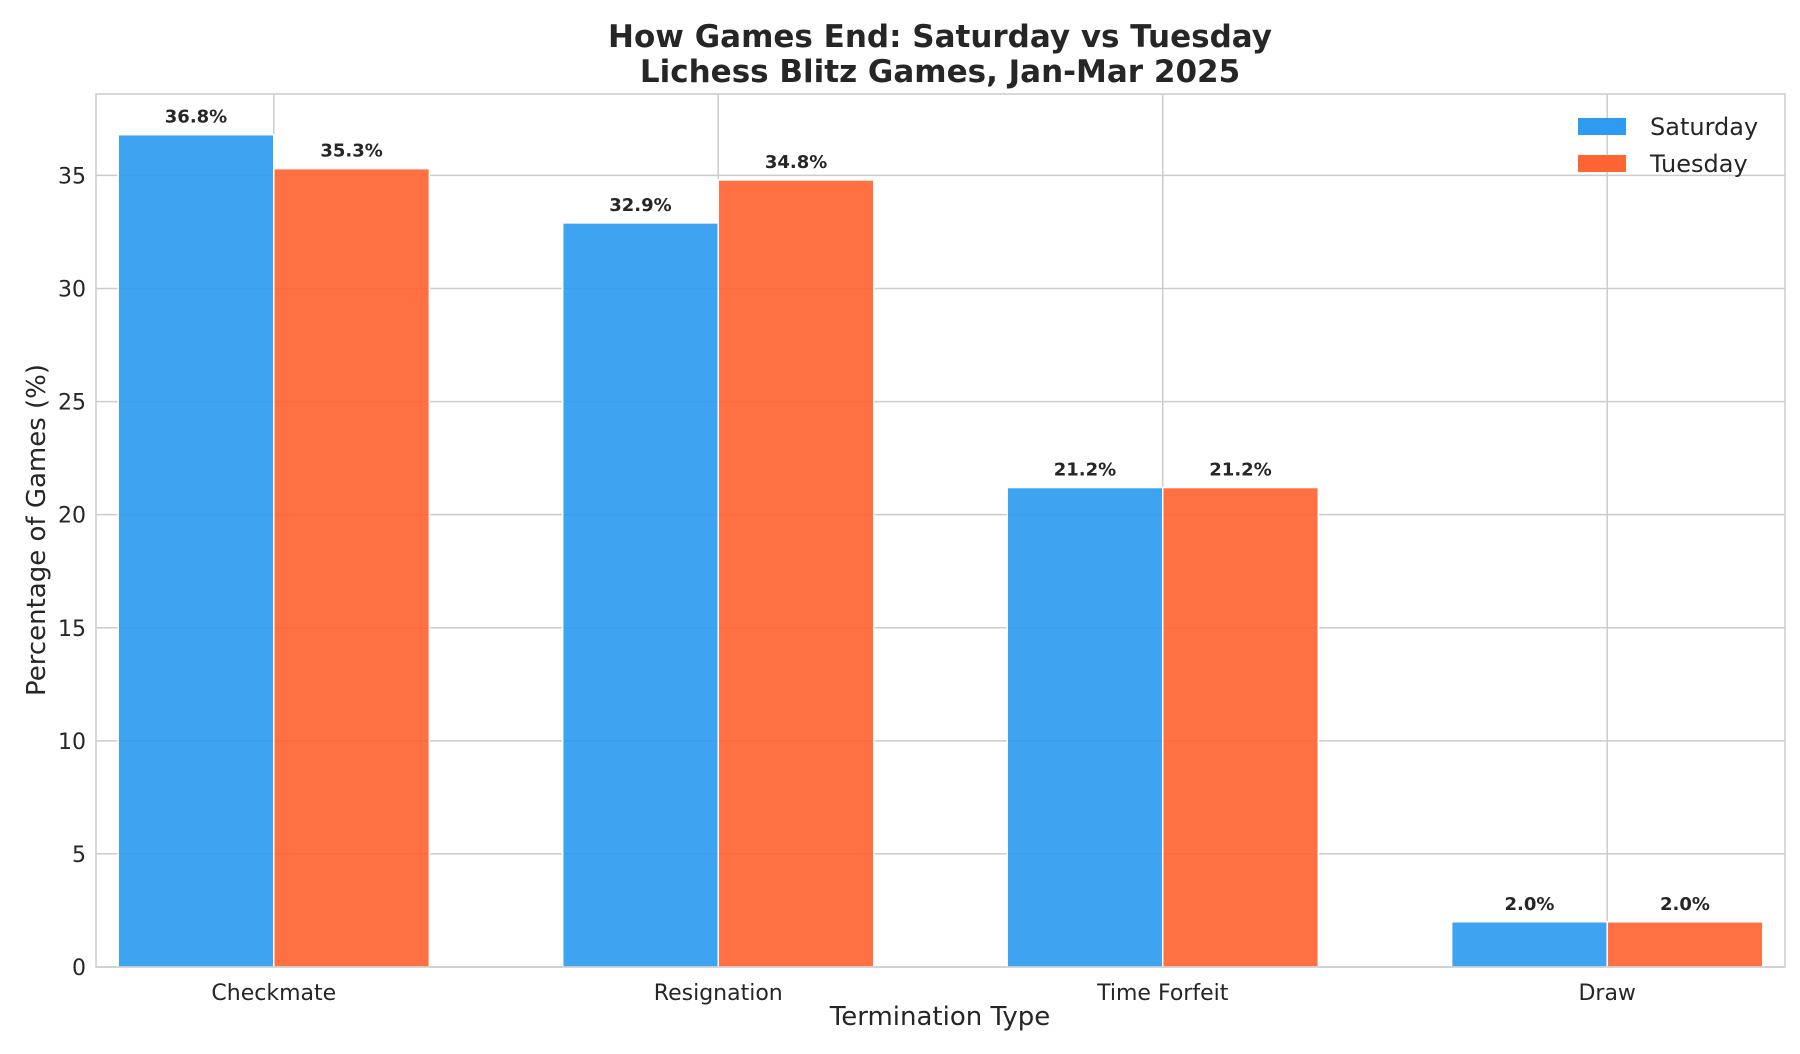 Image resolution: width=1800 pixels, height=1054 pixels. What do you see at coordinates (352, 567) in the screenshot?
I see `bar-tuesday-checkmate` at bounding box center [352, 567].